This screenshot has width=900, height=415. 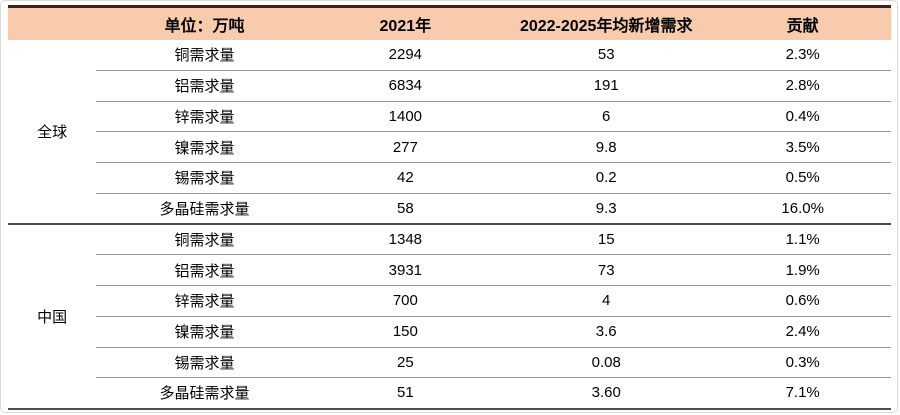 I want to click on value-2021-cell: 1348, so click(x=405, y=240).